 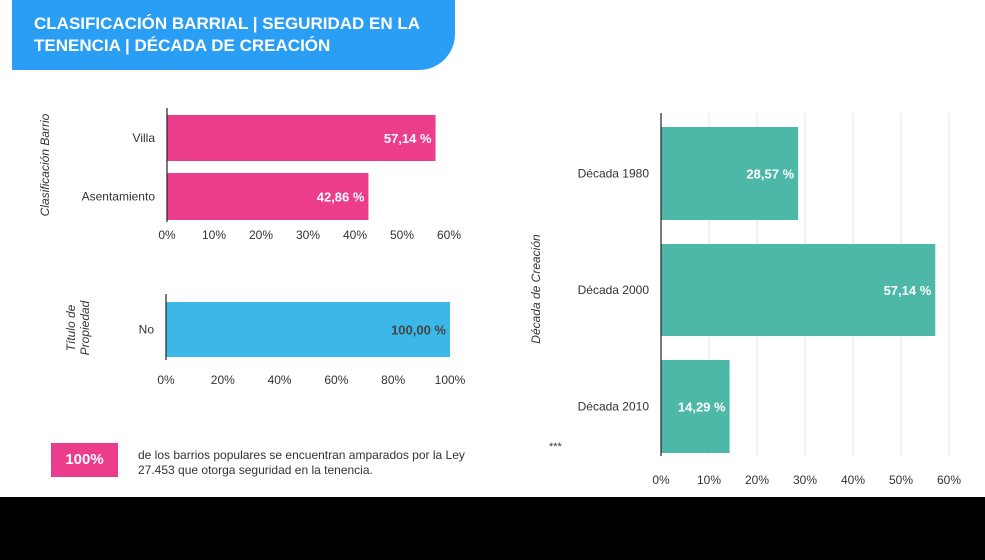 I want to click on chart2-axis-title: Título de Propiedad, so click(x=78, y=328).